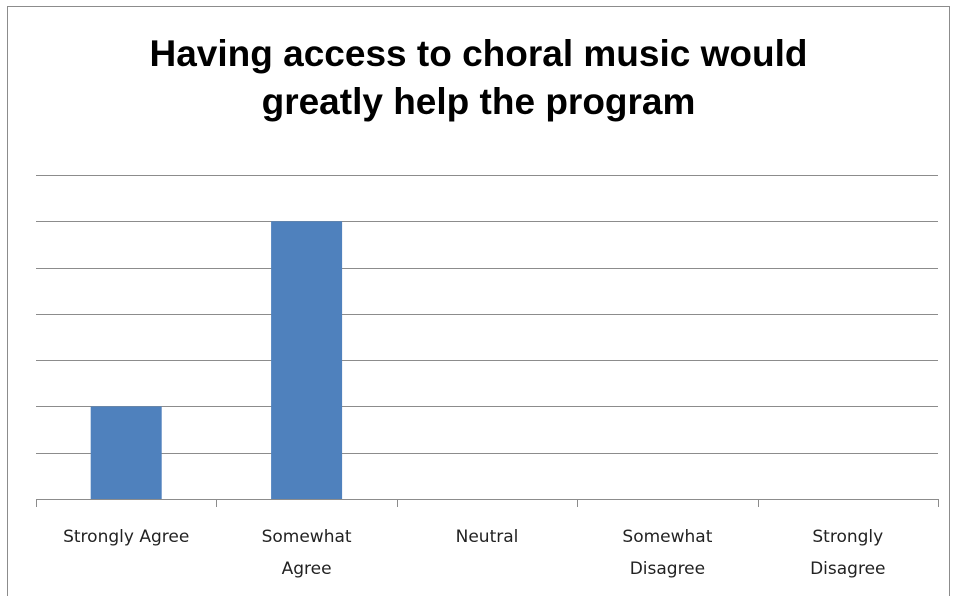 The height and width of the screenshot is (597, 957). Describe the element at coordinates (307, 569) in the screenshot. I see `x-tick-label: Agree` at that location.